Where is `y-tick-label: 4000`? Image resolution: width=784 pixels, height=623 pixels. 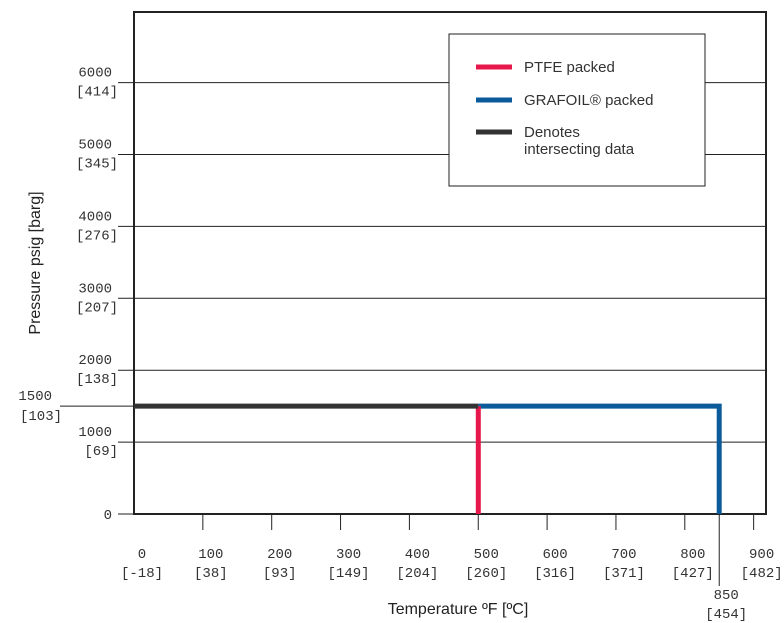 y-tick-label: 4000 is located at coordinates (95, 217).